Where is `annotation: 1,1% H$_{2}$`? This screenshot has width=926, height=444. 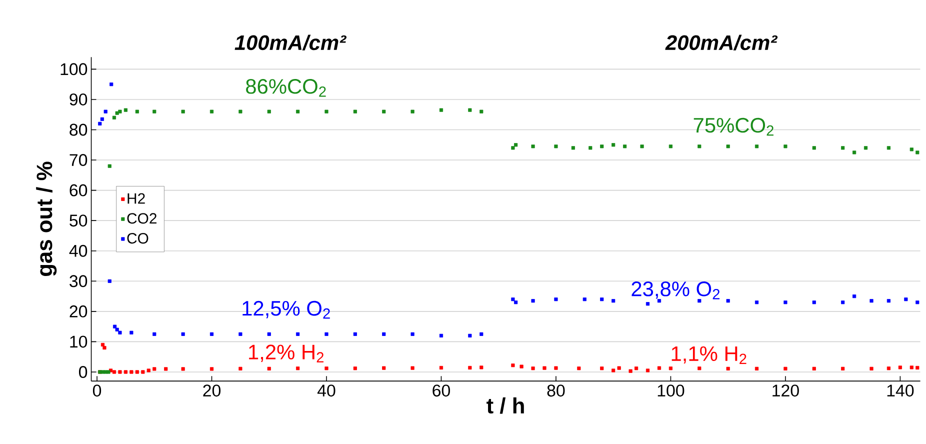
annotation: 1,1% H$_{2}$ is located at coordinates (709, 355).